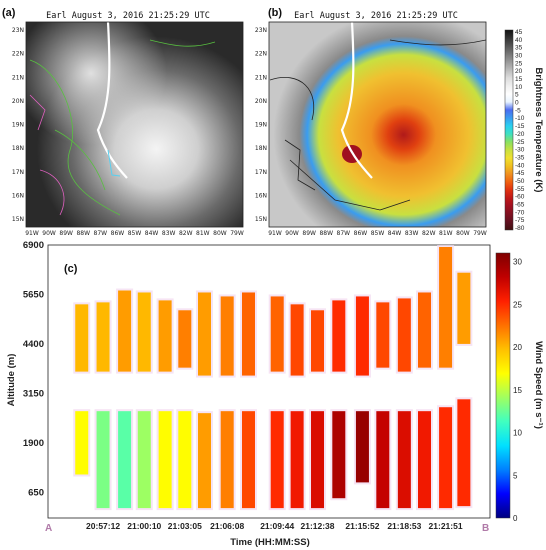 Image resolution: width=546 pixels, height=550 pixels. What do you see at coordinates (520, 150) in the screenshot?
I see `colorbar-tick-label: -30` at bounding box center [520, 150].